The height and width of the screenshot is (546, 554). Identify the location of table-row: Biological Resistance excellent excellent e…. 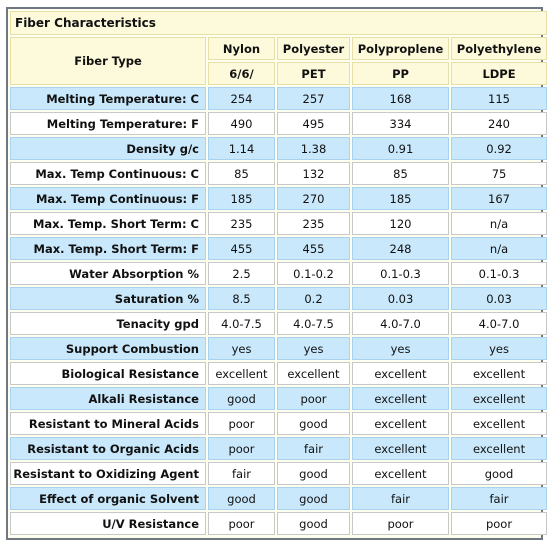
(279, 373).